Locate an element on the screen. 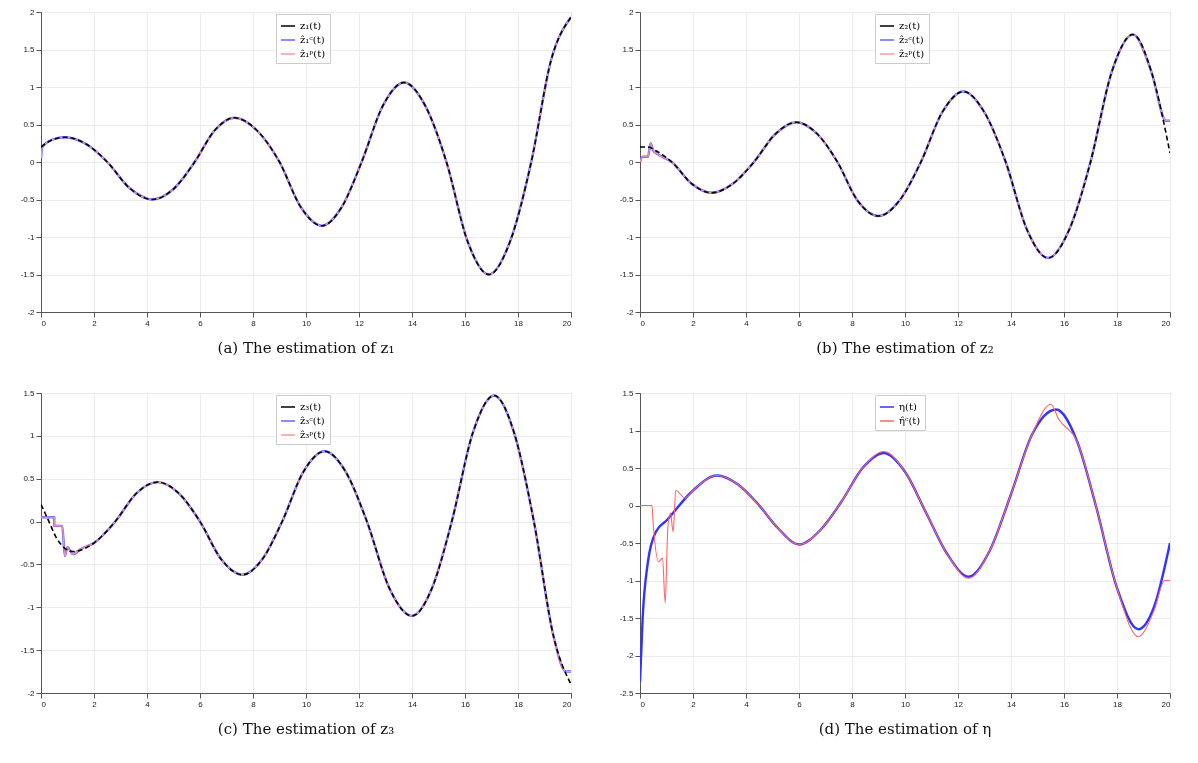 The image size is (1198, 763). text: (a) The estimation of z₁ is located at coordinates (306, 348).